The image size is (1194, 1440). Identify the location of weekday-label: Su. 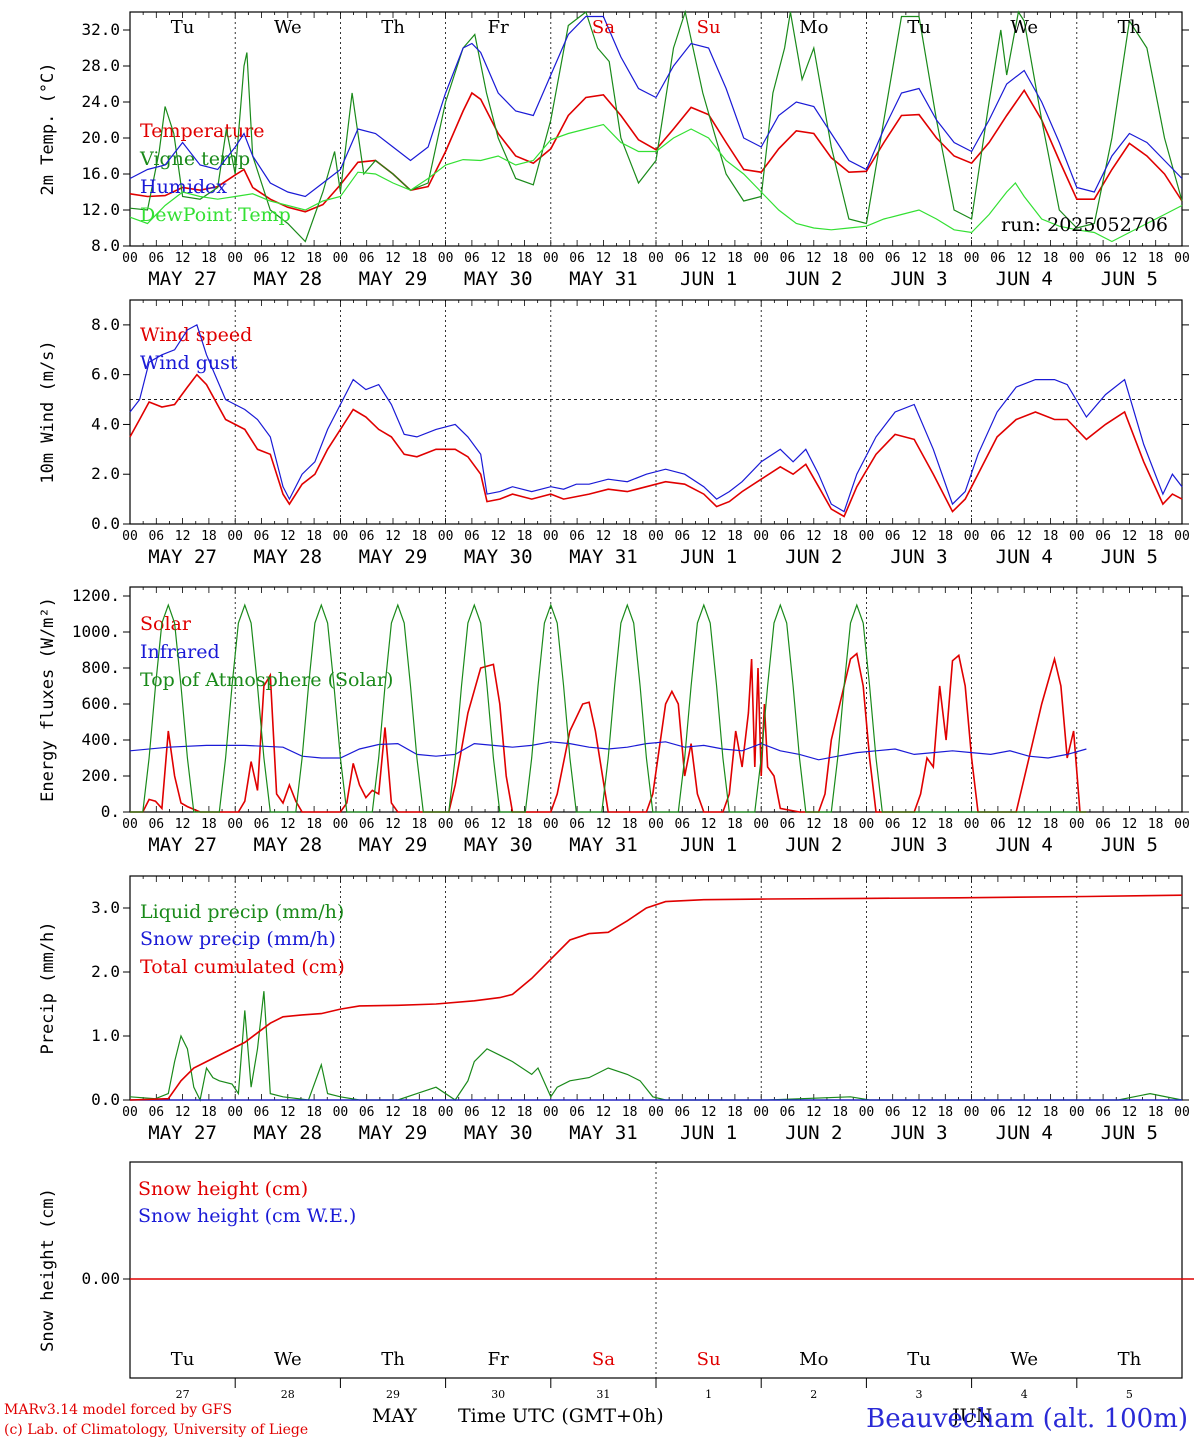
(709, 27).